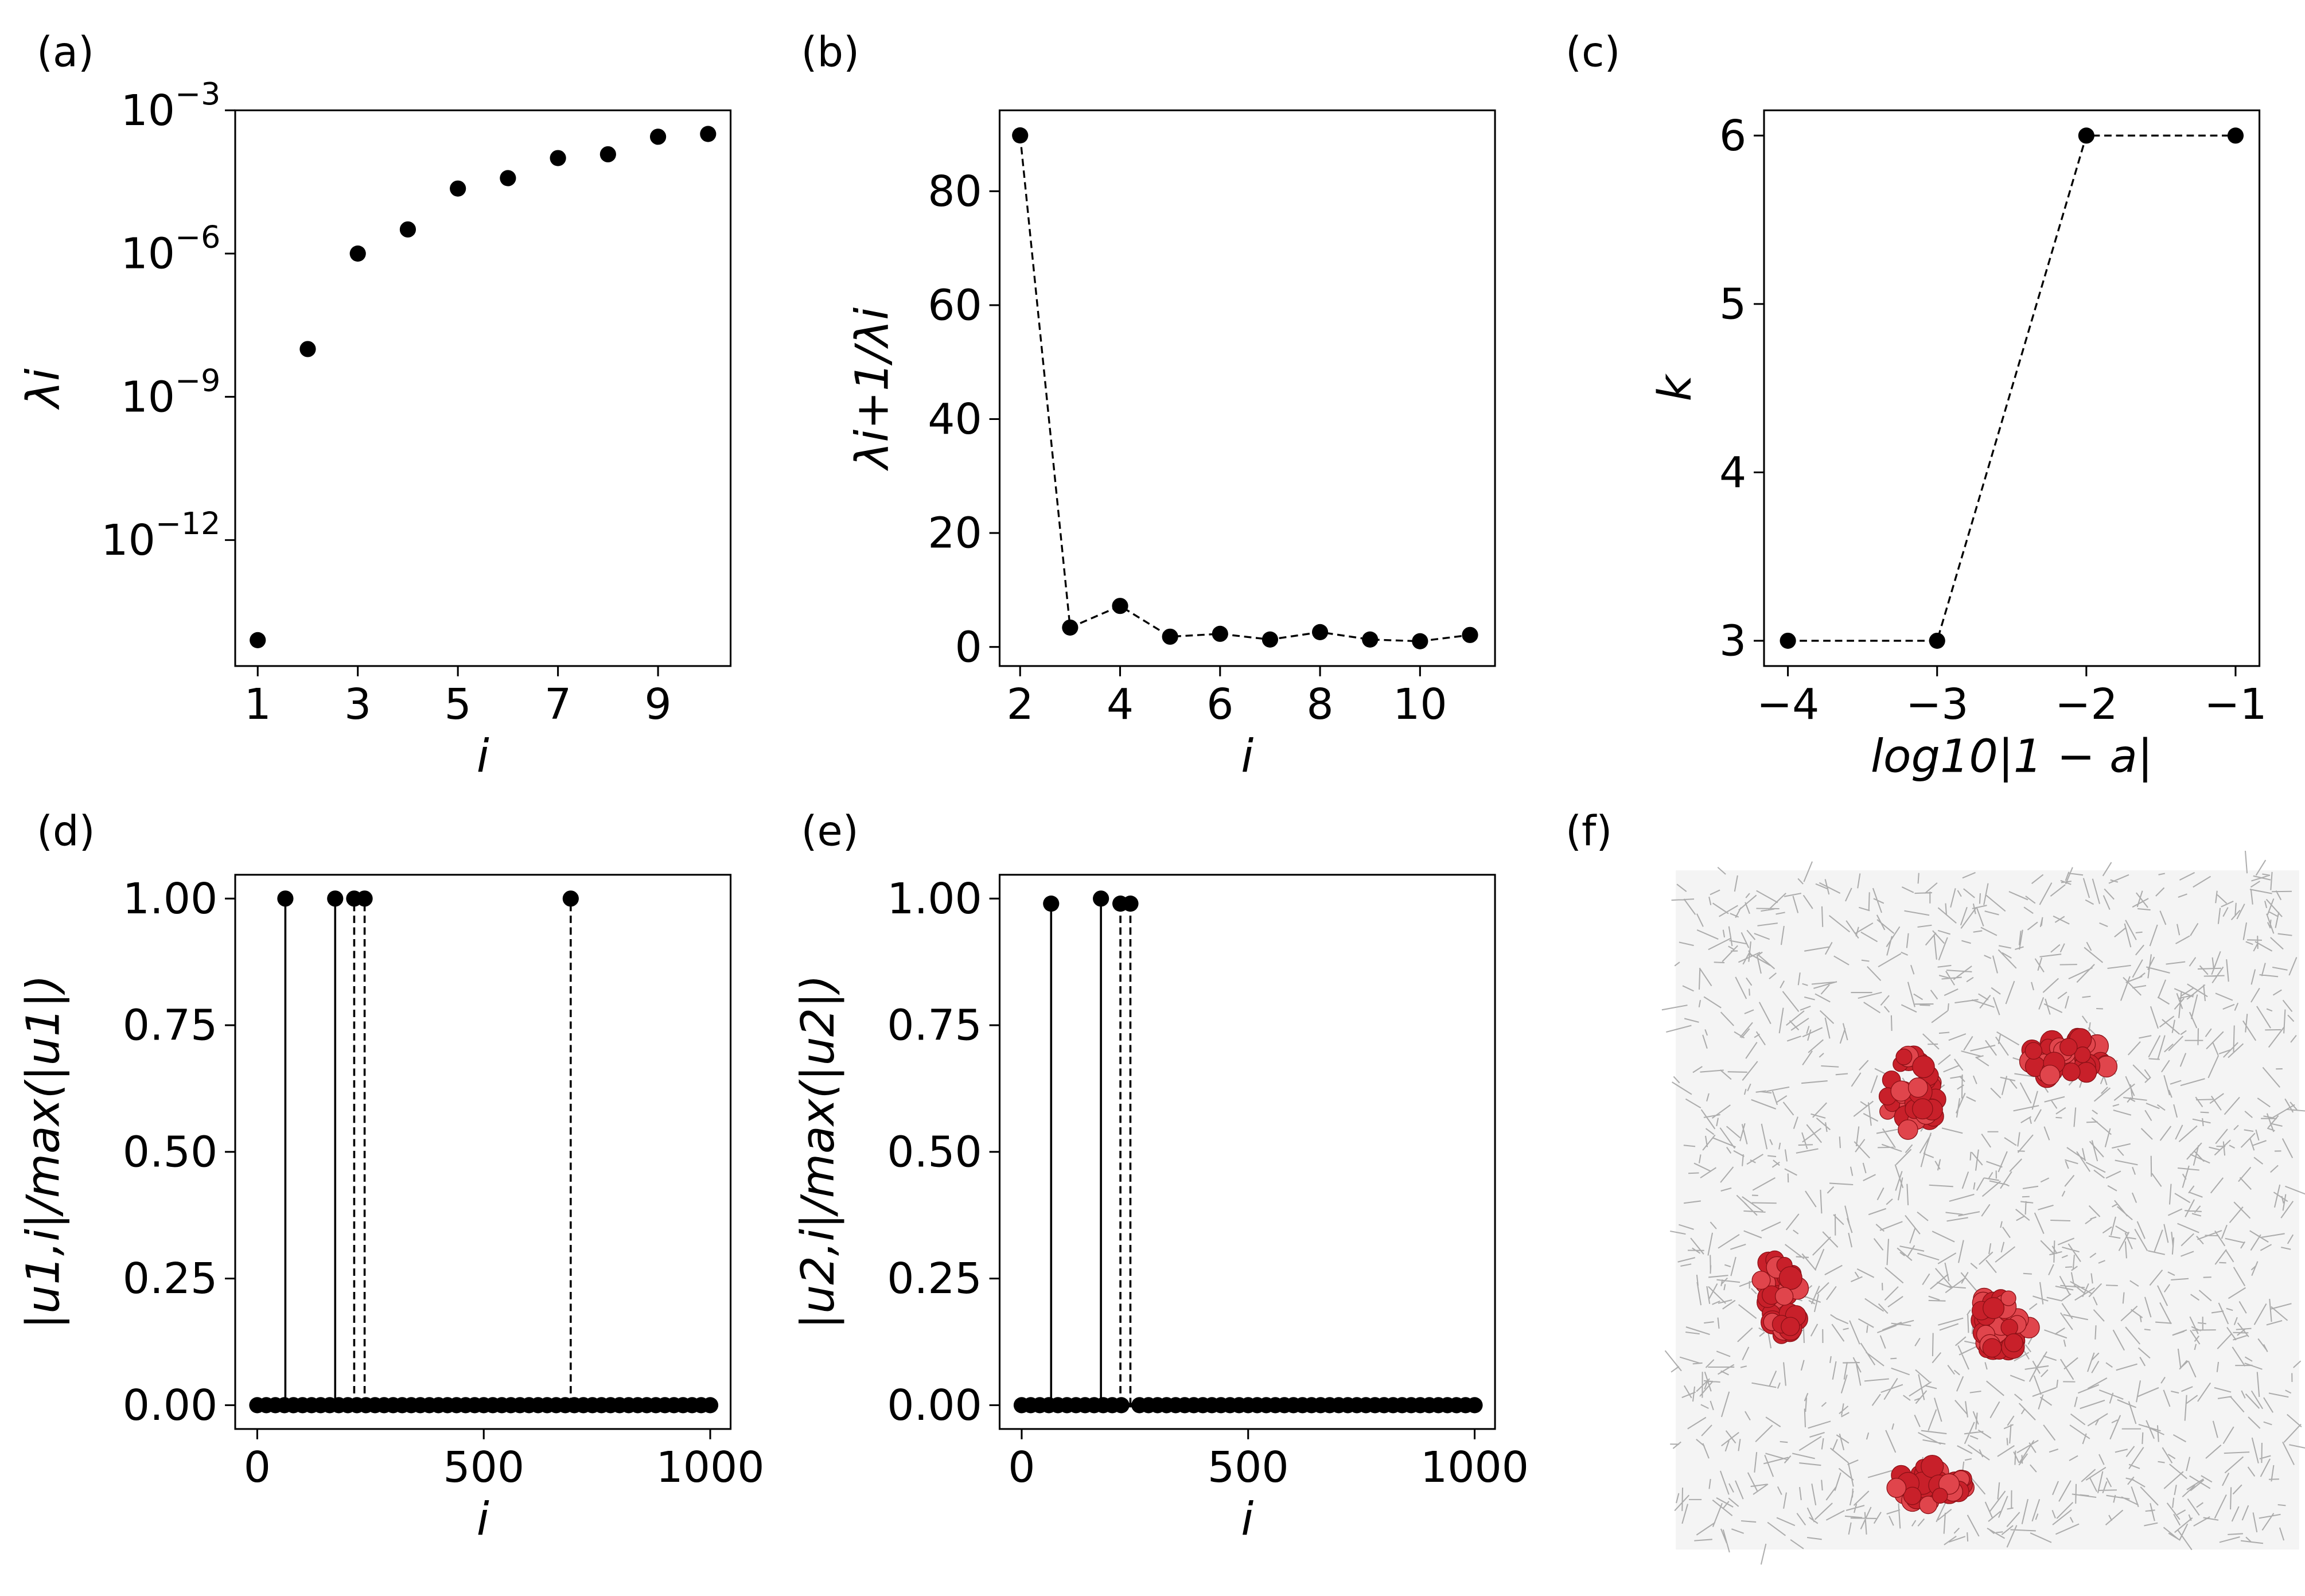  What do you see at coordinates (1732, 136) in the screenshot?
I see `y-tick-label: 6` at bounding box center [1732, 136].